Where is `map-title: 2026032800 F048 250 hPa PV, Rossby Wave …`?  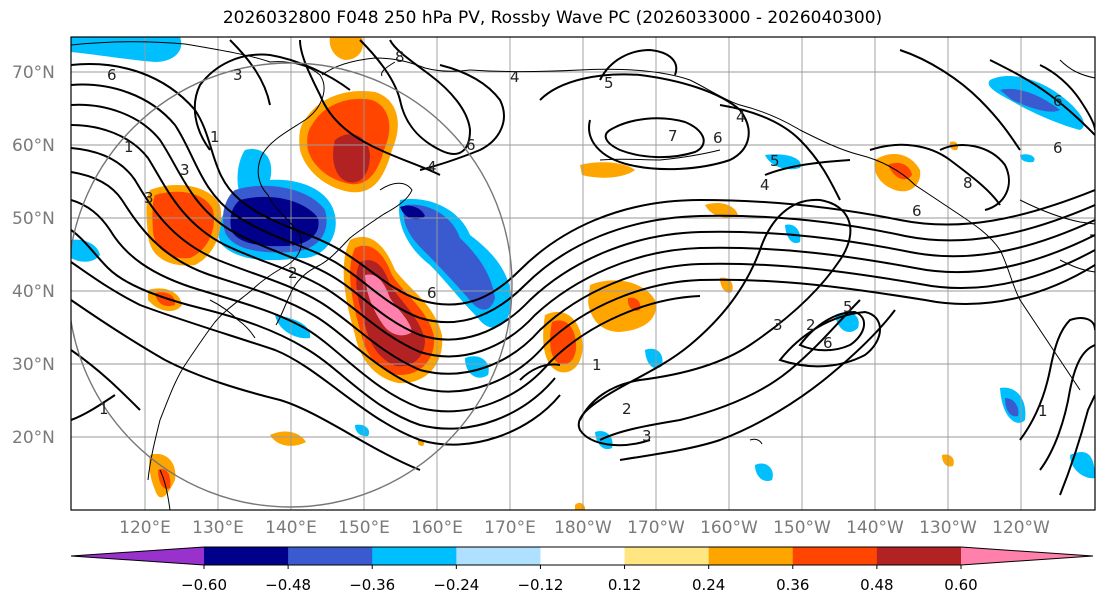
map-title: 2026032800 F048 250 hPa PV, Rossby Wave … is located at coordinates (552, 18).